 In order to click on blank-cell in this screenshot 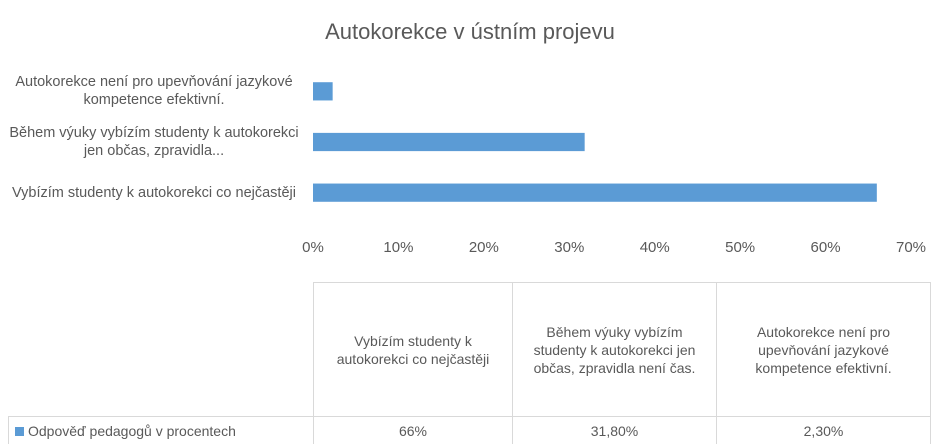, I will do `click(161, 349)`.